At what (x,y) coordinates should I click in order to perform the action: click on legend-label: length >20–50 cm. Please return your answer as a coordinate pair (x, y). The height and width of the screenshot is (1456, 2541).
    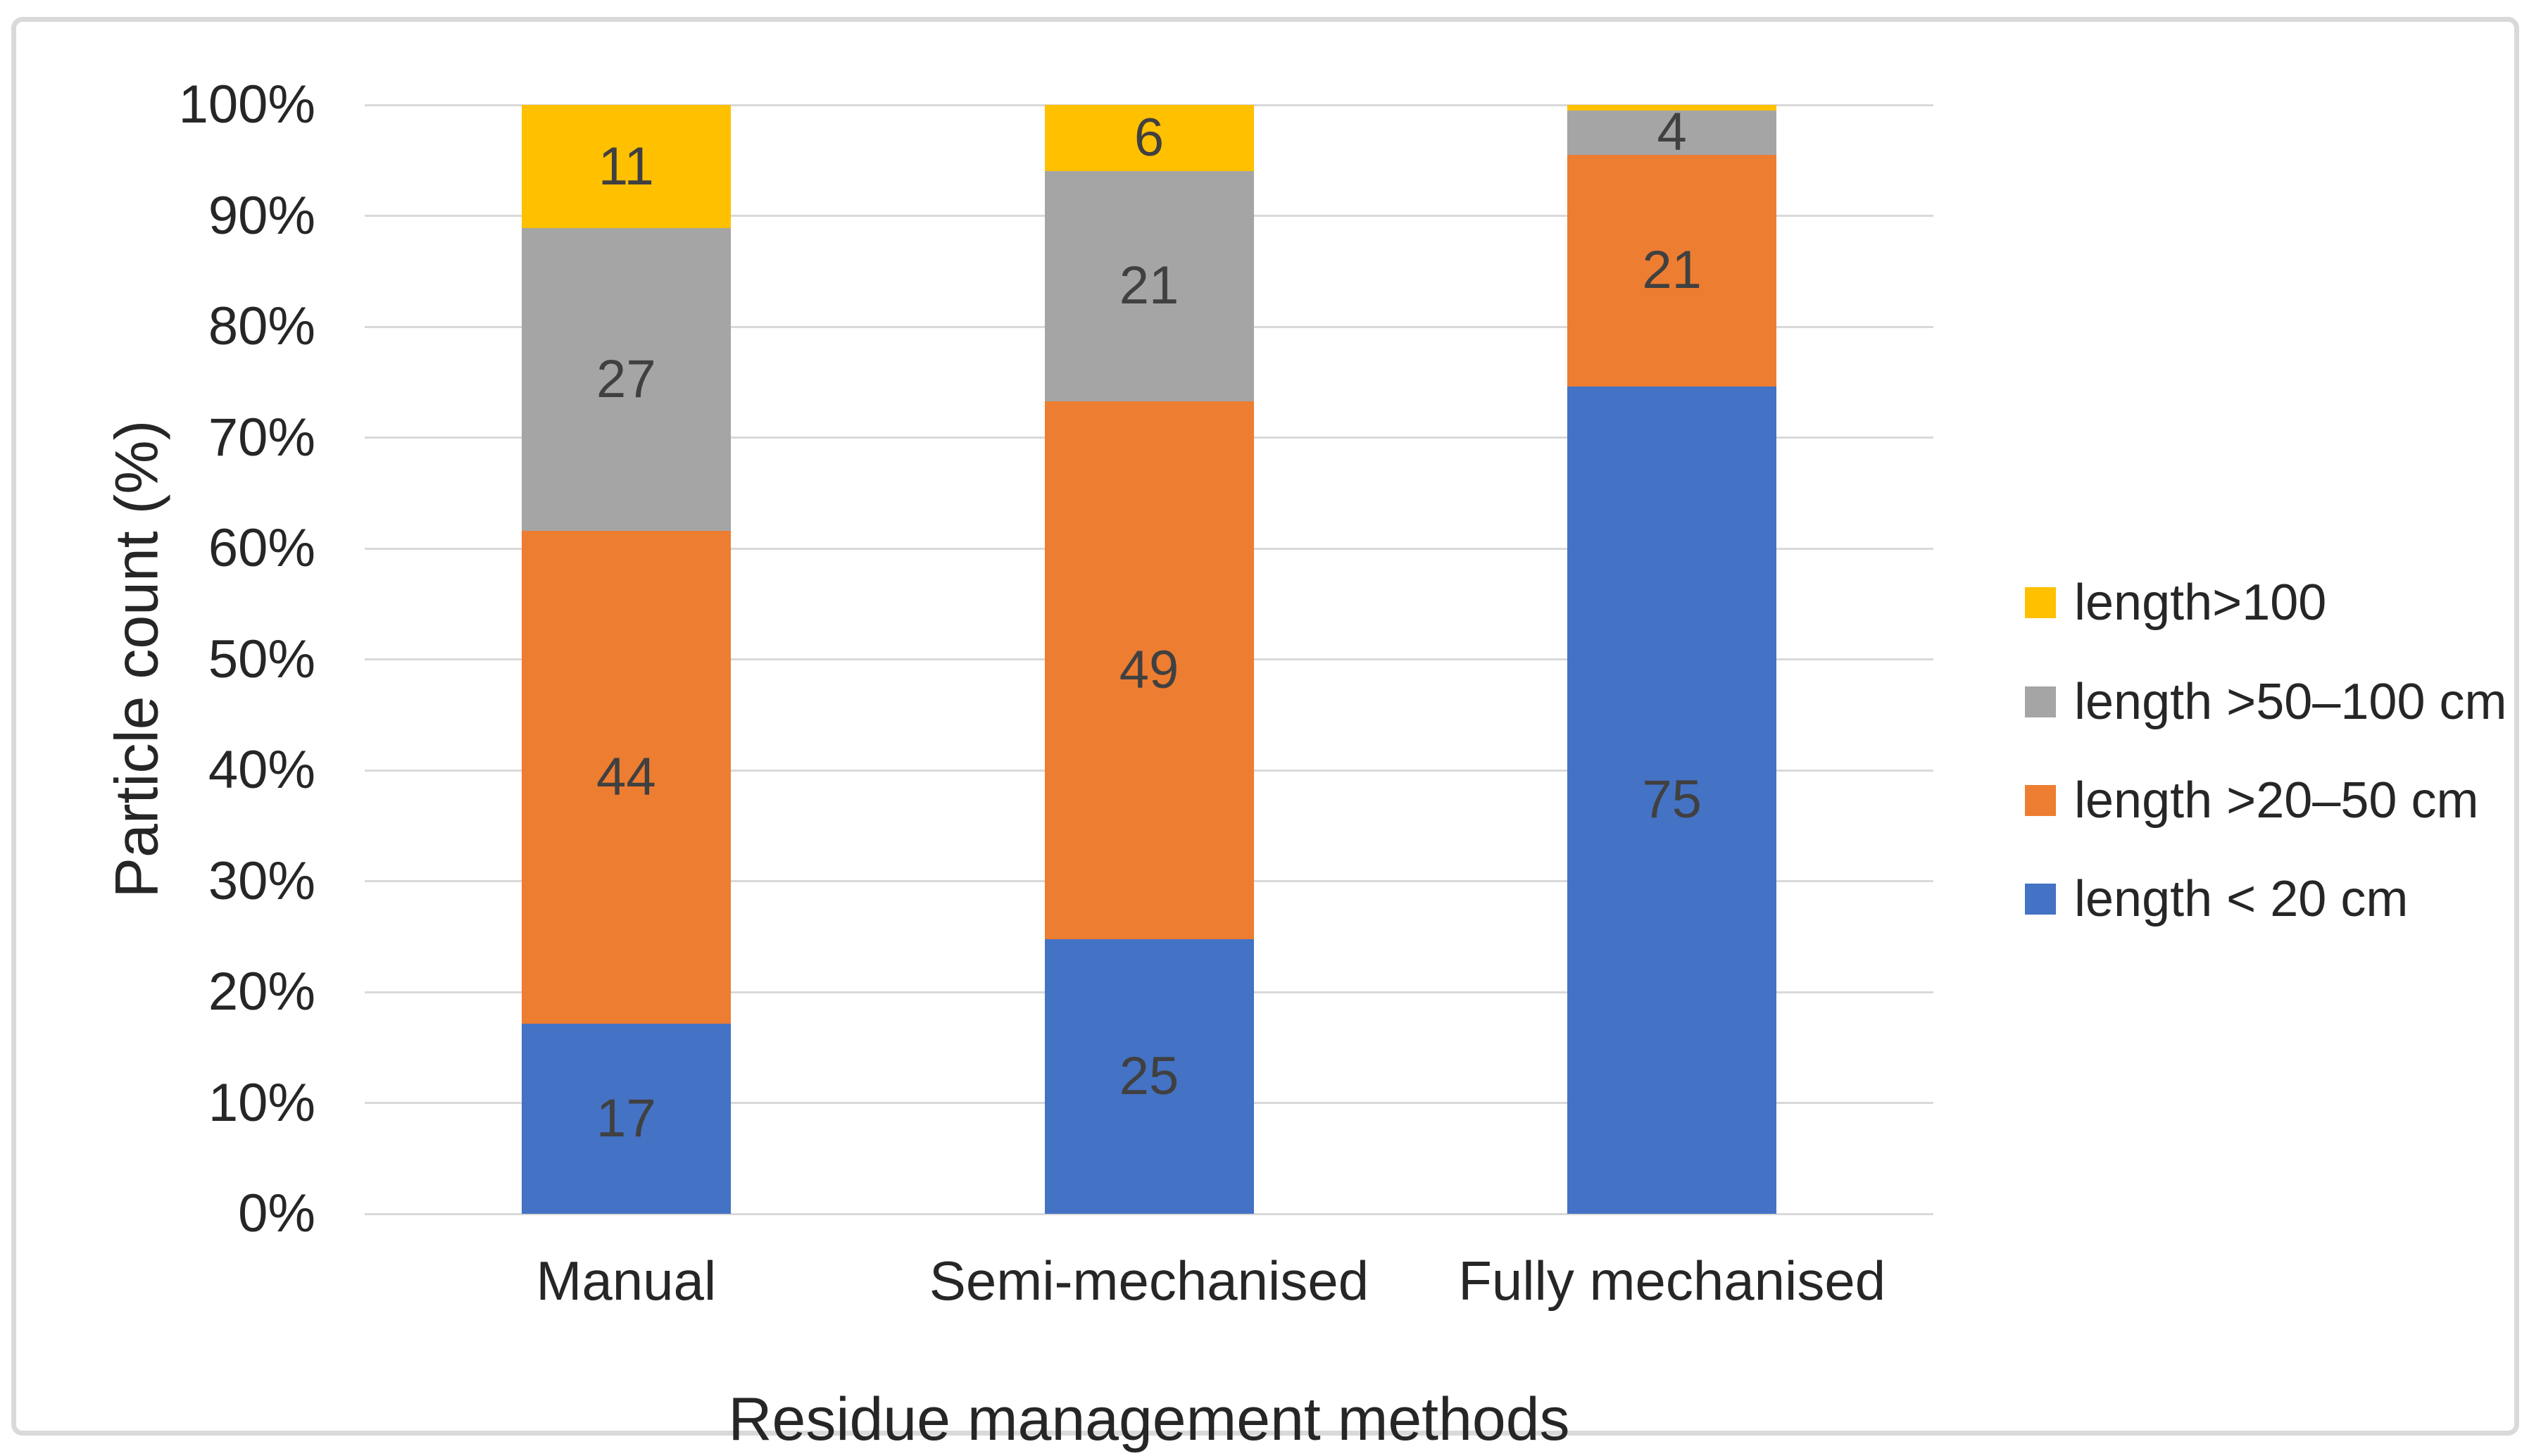
    Looking at the image, I should click on (2276, 800).